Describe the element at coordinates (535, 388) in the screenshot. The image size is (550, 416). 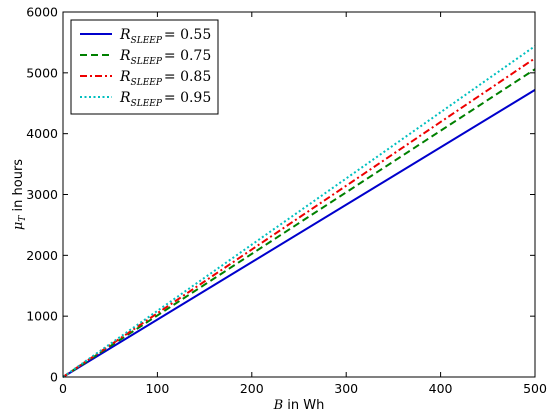
I see `x-tick-label: 500` at that location.